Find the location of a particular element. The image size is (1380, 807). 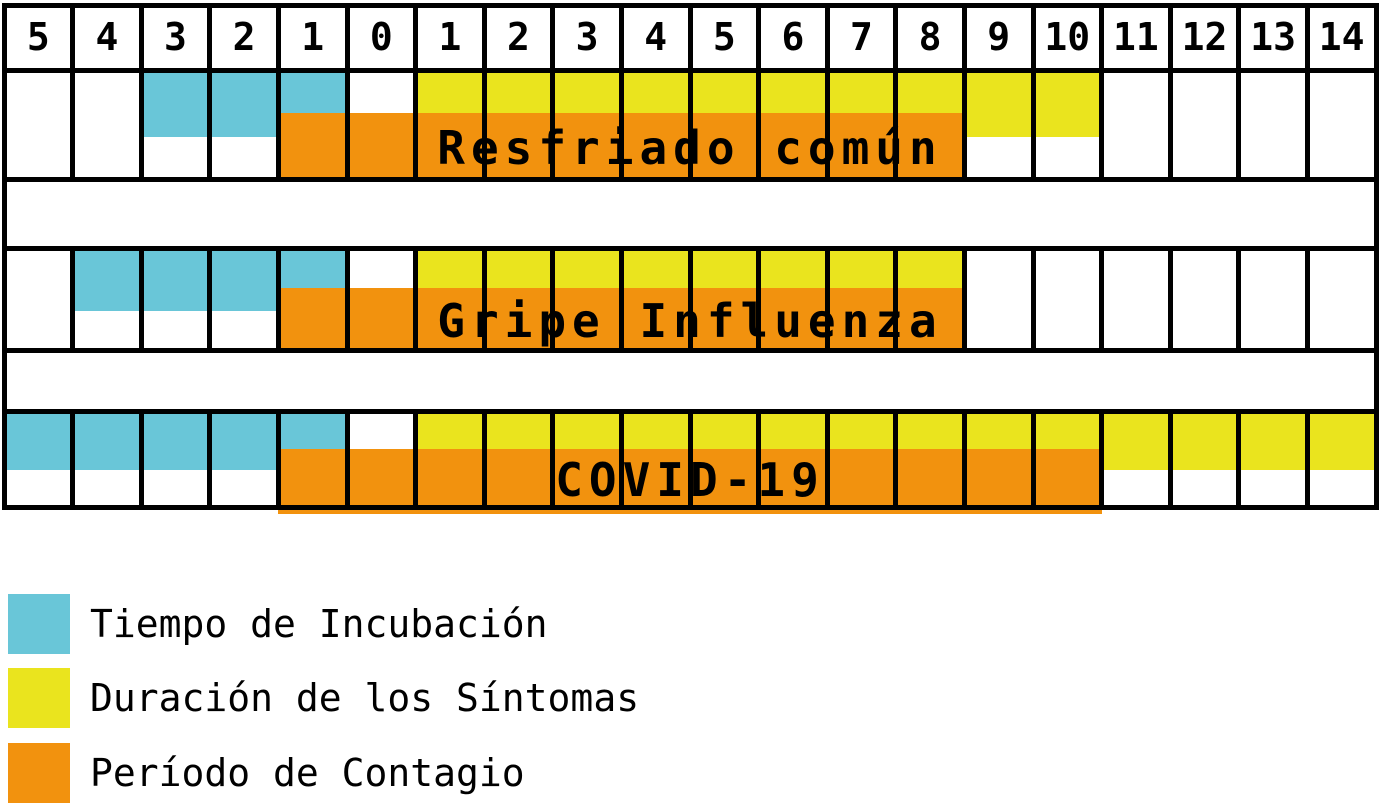

disease-label: Resfriado común is located at coordinates (690, 147).